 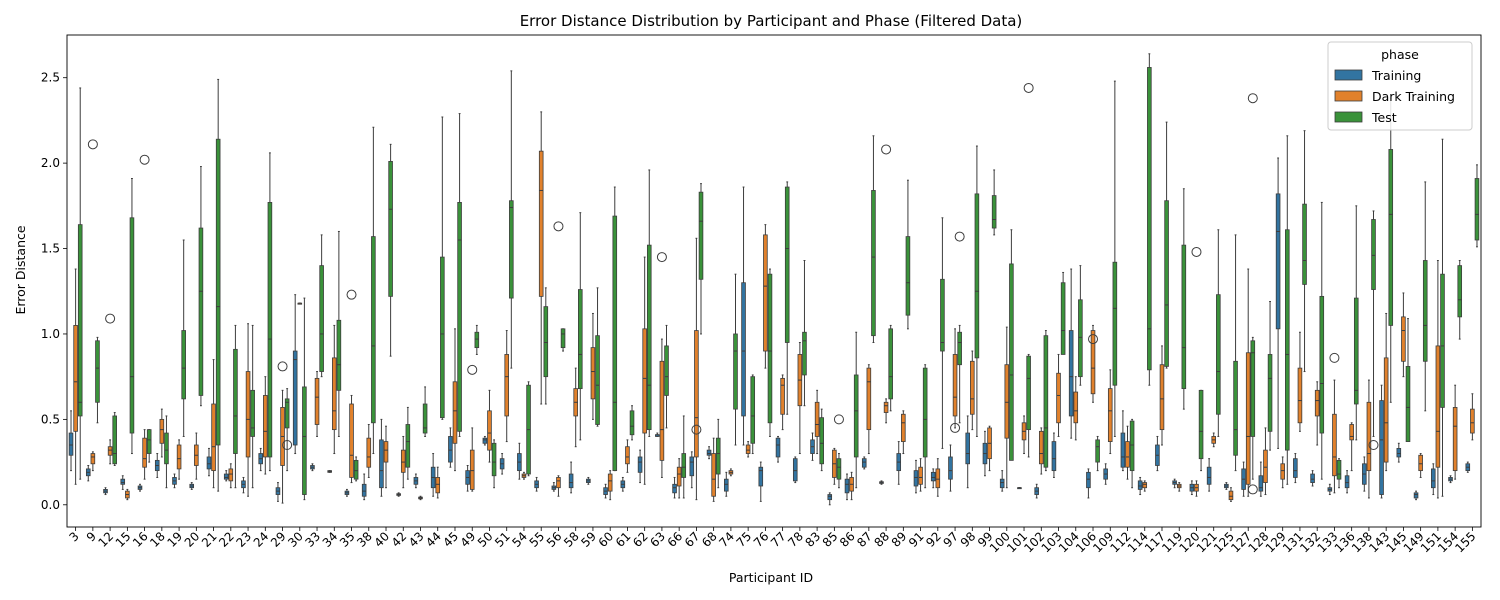 I want to click on y-tick-label: 2.0, so click(x=50, y=163).